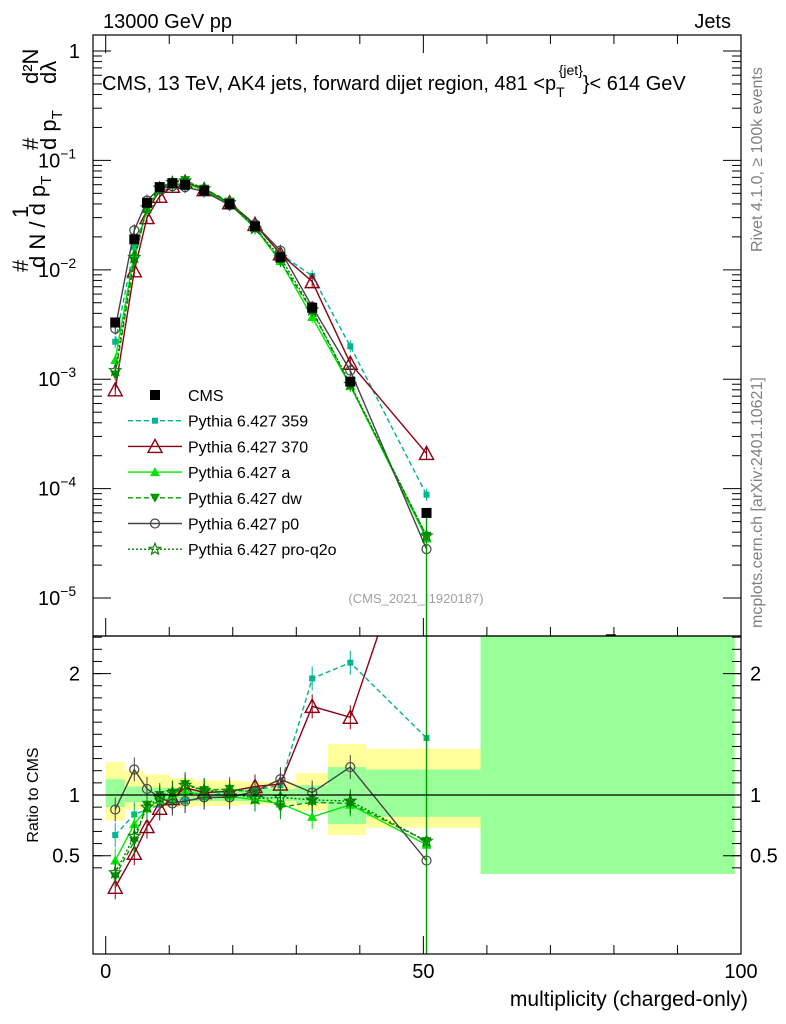 This screenshot has width=786, height=1024. Describe the element at coordinates (757, 502) in the screenshot. I see `mcplots-label: mcplots.cern.ch [arXiv:2401.10621]` at that location.